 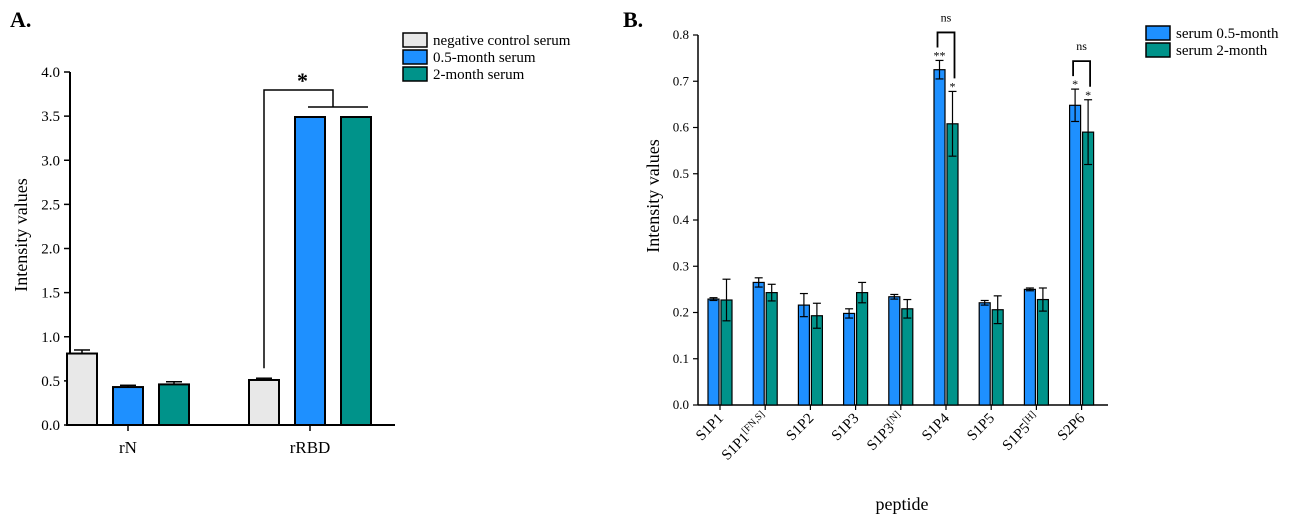 I want to click on x-tick-label-base: S2P6, so click(x=1072, y=427).